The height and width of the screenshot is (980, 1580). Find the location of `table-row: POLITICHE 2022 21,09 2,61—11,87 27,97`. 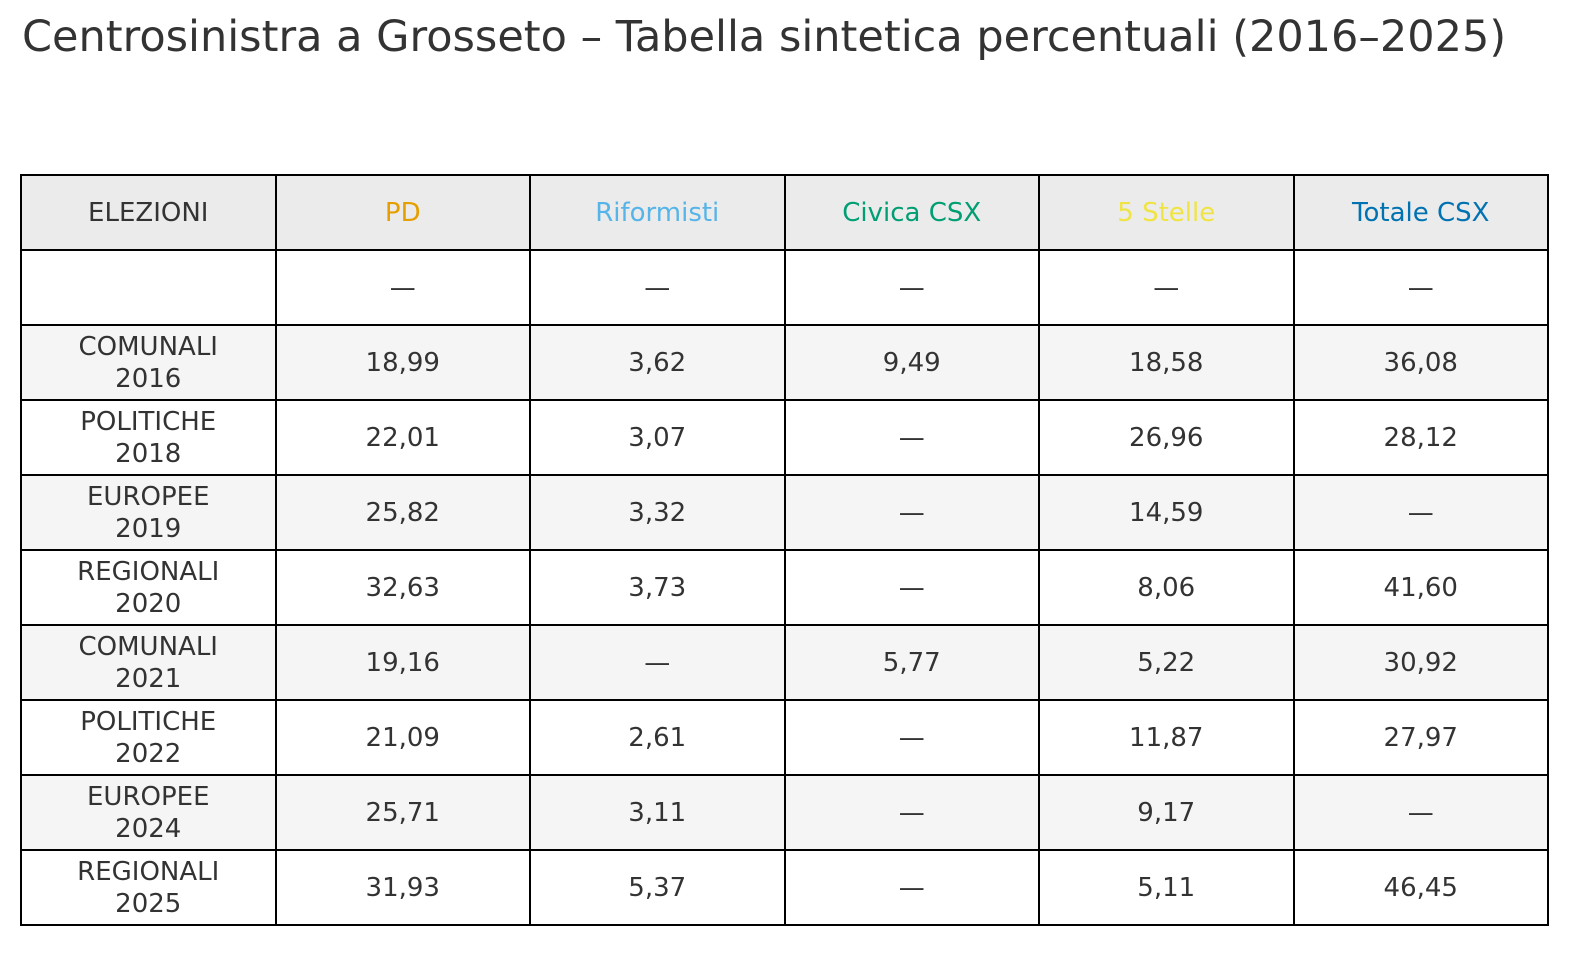

table-row: POLITICHE 2022 21,09 2,61—11,87 27,97 is located at coordinates (784, 737).